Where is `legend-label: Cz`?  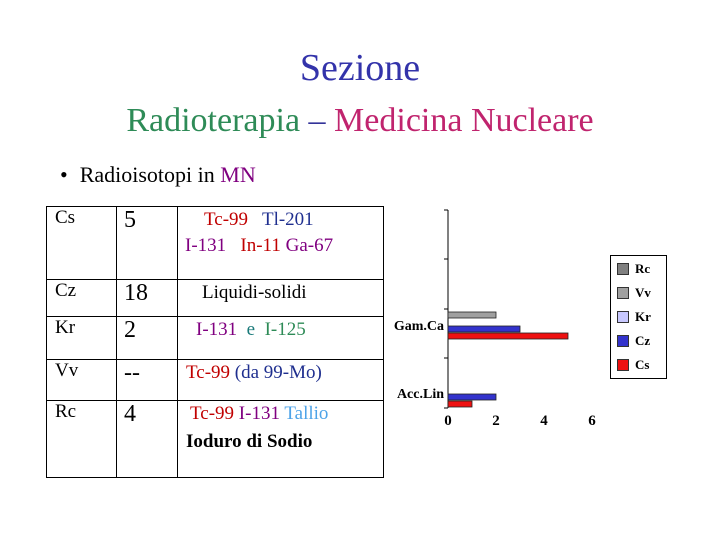 legend-label: Cz is located at coordinates (643, 340).